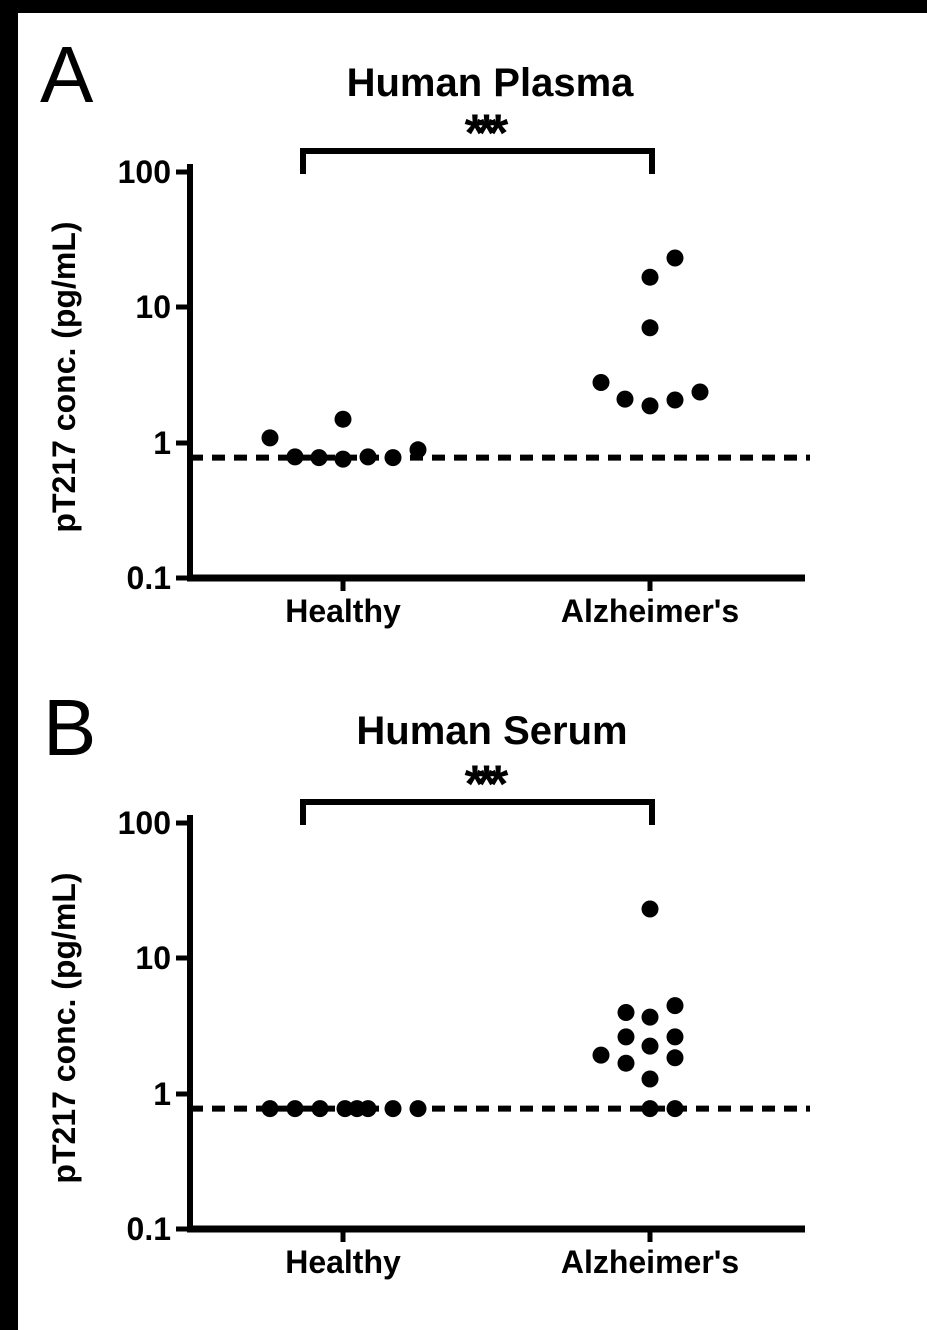 The image size is (927, 1330). What do you see at coordinates (472, 1009) in the screenshot?
I see `panel-b-data-points` at bounding box center [472, 1009].